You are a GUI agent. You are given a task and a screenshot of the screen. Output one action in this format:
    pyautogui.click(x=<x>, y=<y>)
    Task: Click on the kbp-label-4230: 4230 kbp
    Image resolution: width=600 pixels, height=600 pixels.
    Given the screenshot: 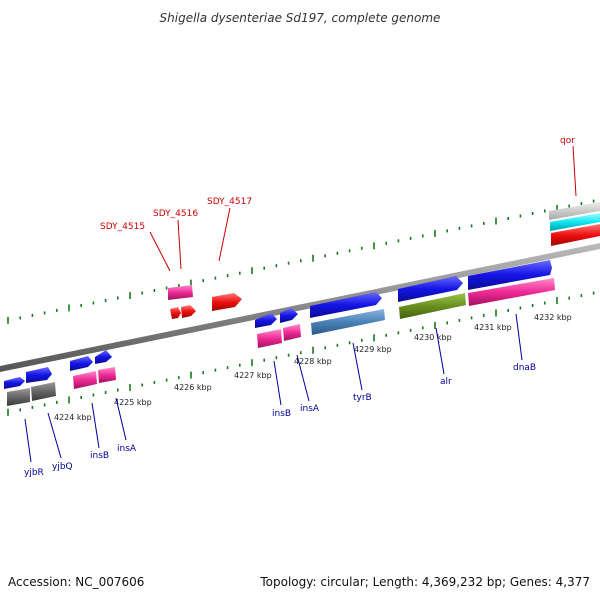 What is the action you would take?
    pyautogui.click(x=433, y=337)
    